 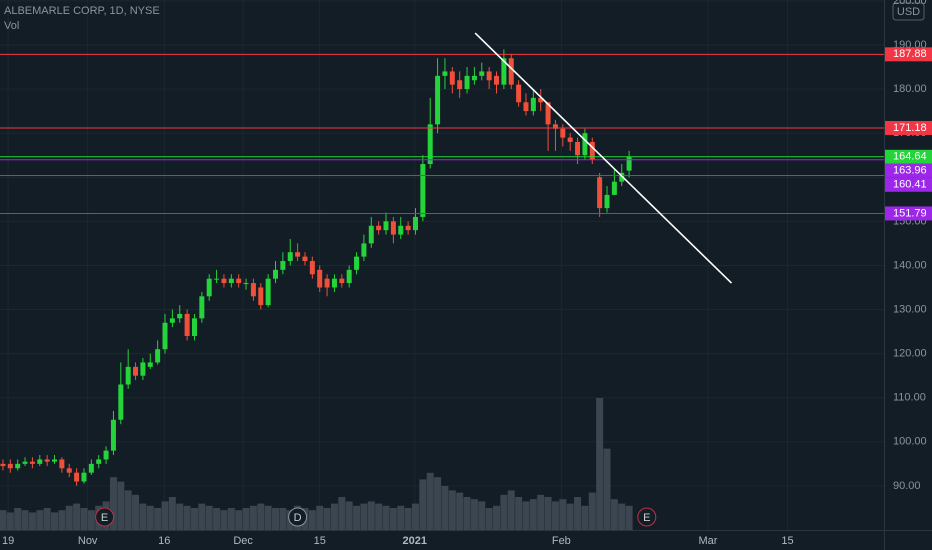 What do you see at coordinates (910, 128) in the screenshot?
I see `level-label: 171.18` at bounding box center [910, 128].